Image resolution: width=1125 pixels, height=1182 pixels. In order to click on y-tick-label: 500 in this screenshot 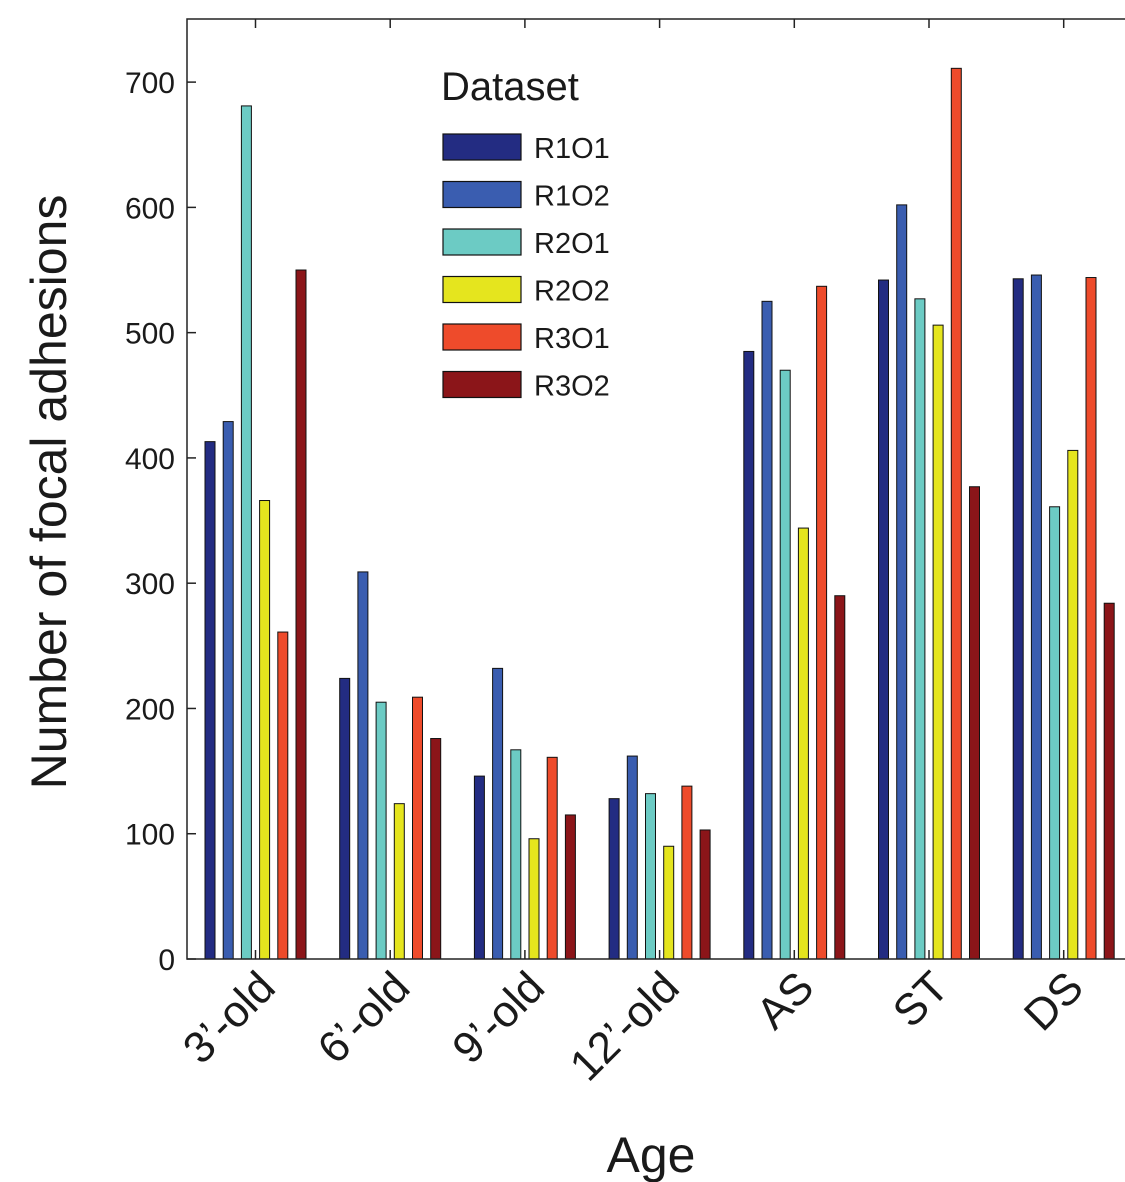, I will do `click(150, 334)`.